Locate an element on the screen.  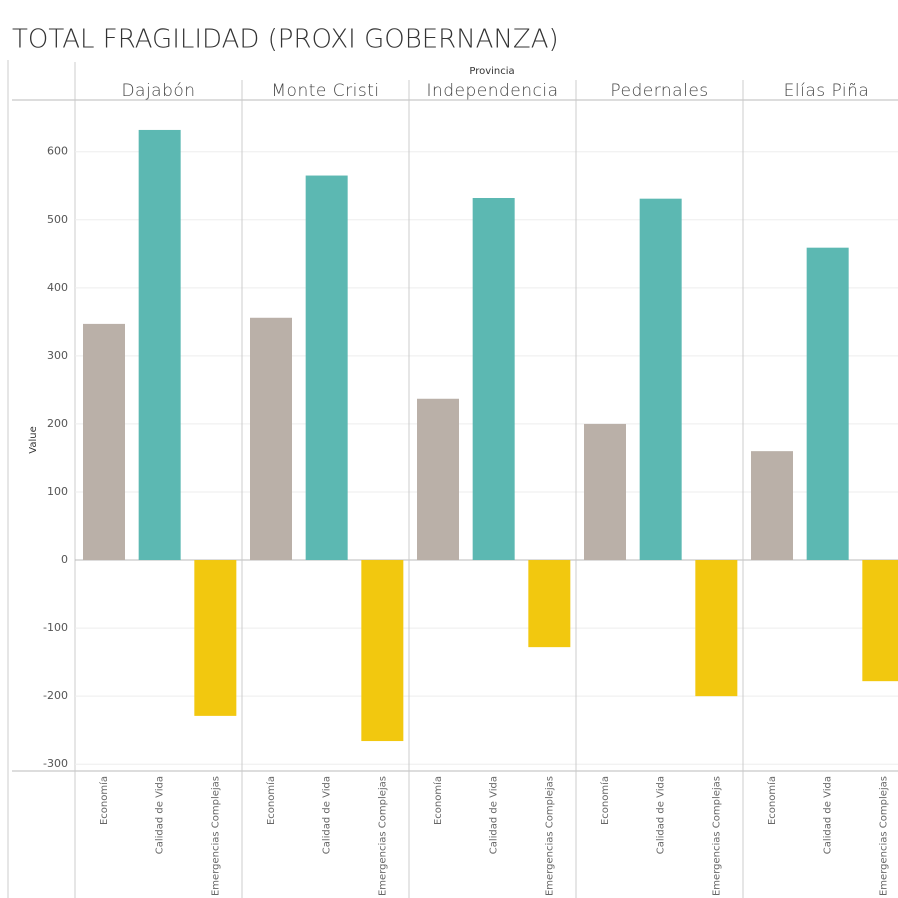
y-tick-label: -200 is located at coordinates (55, 695).